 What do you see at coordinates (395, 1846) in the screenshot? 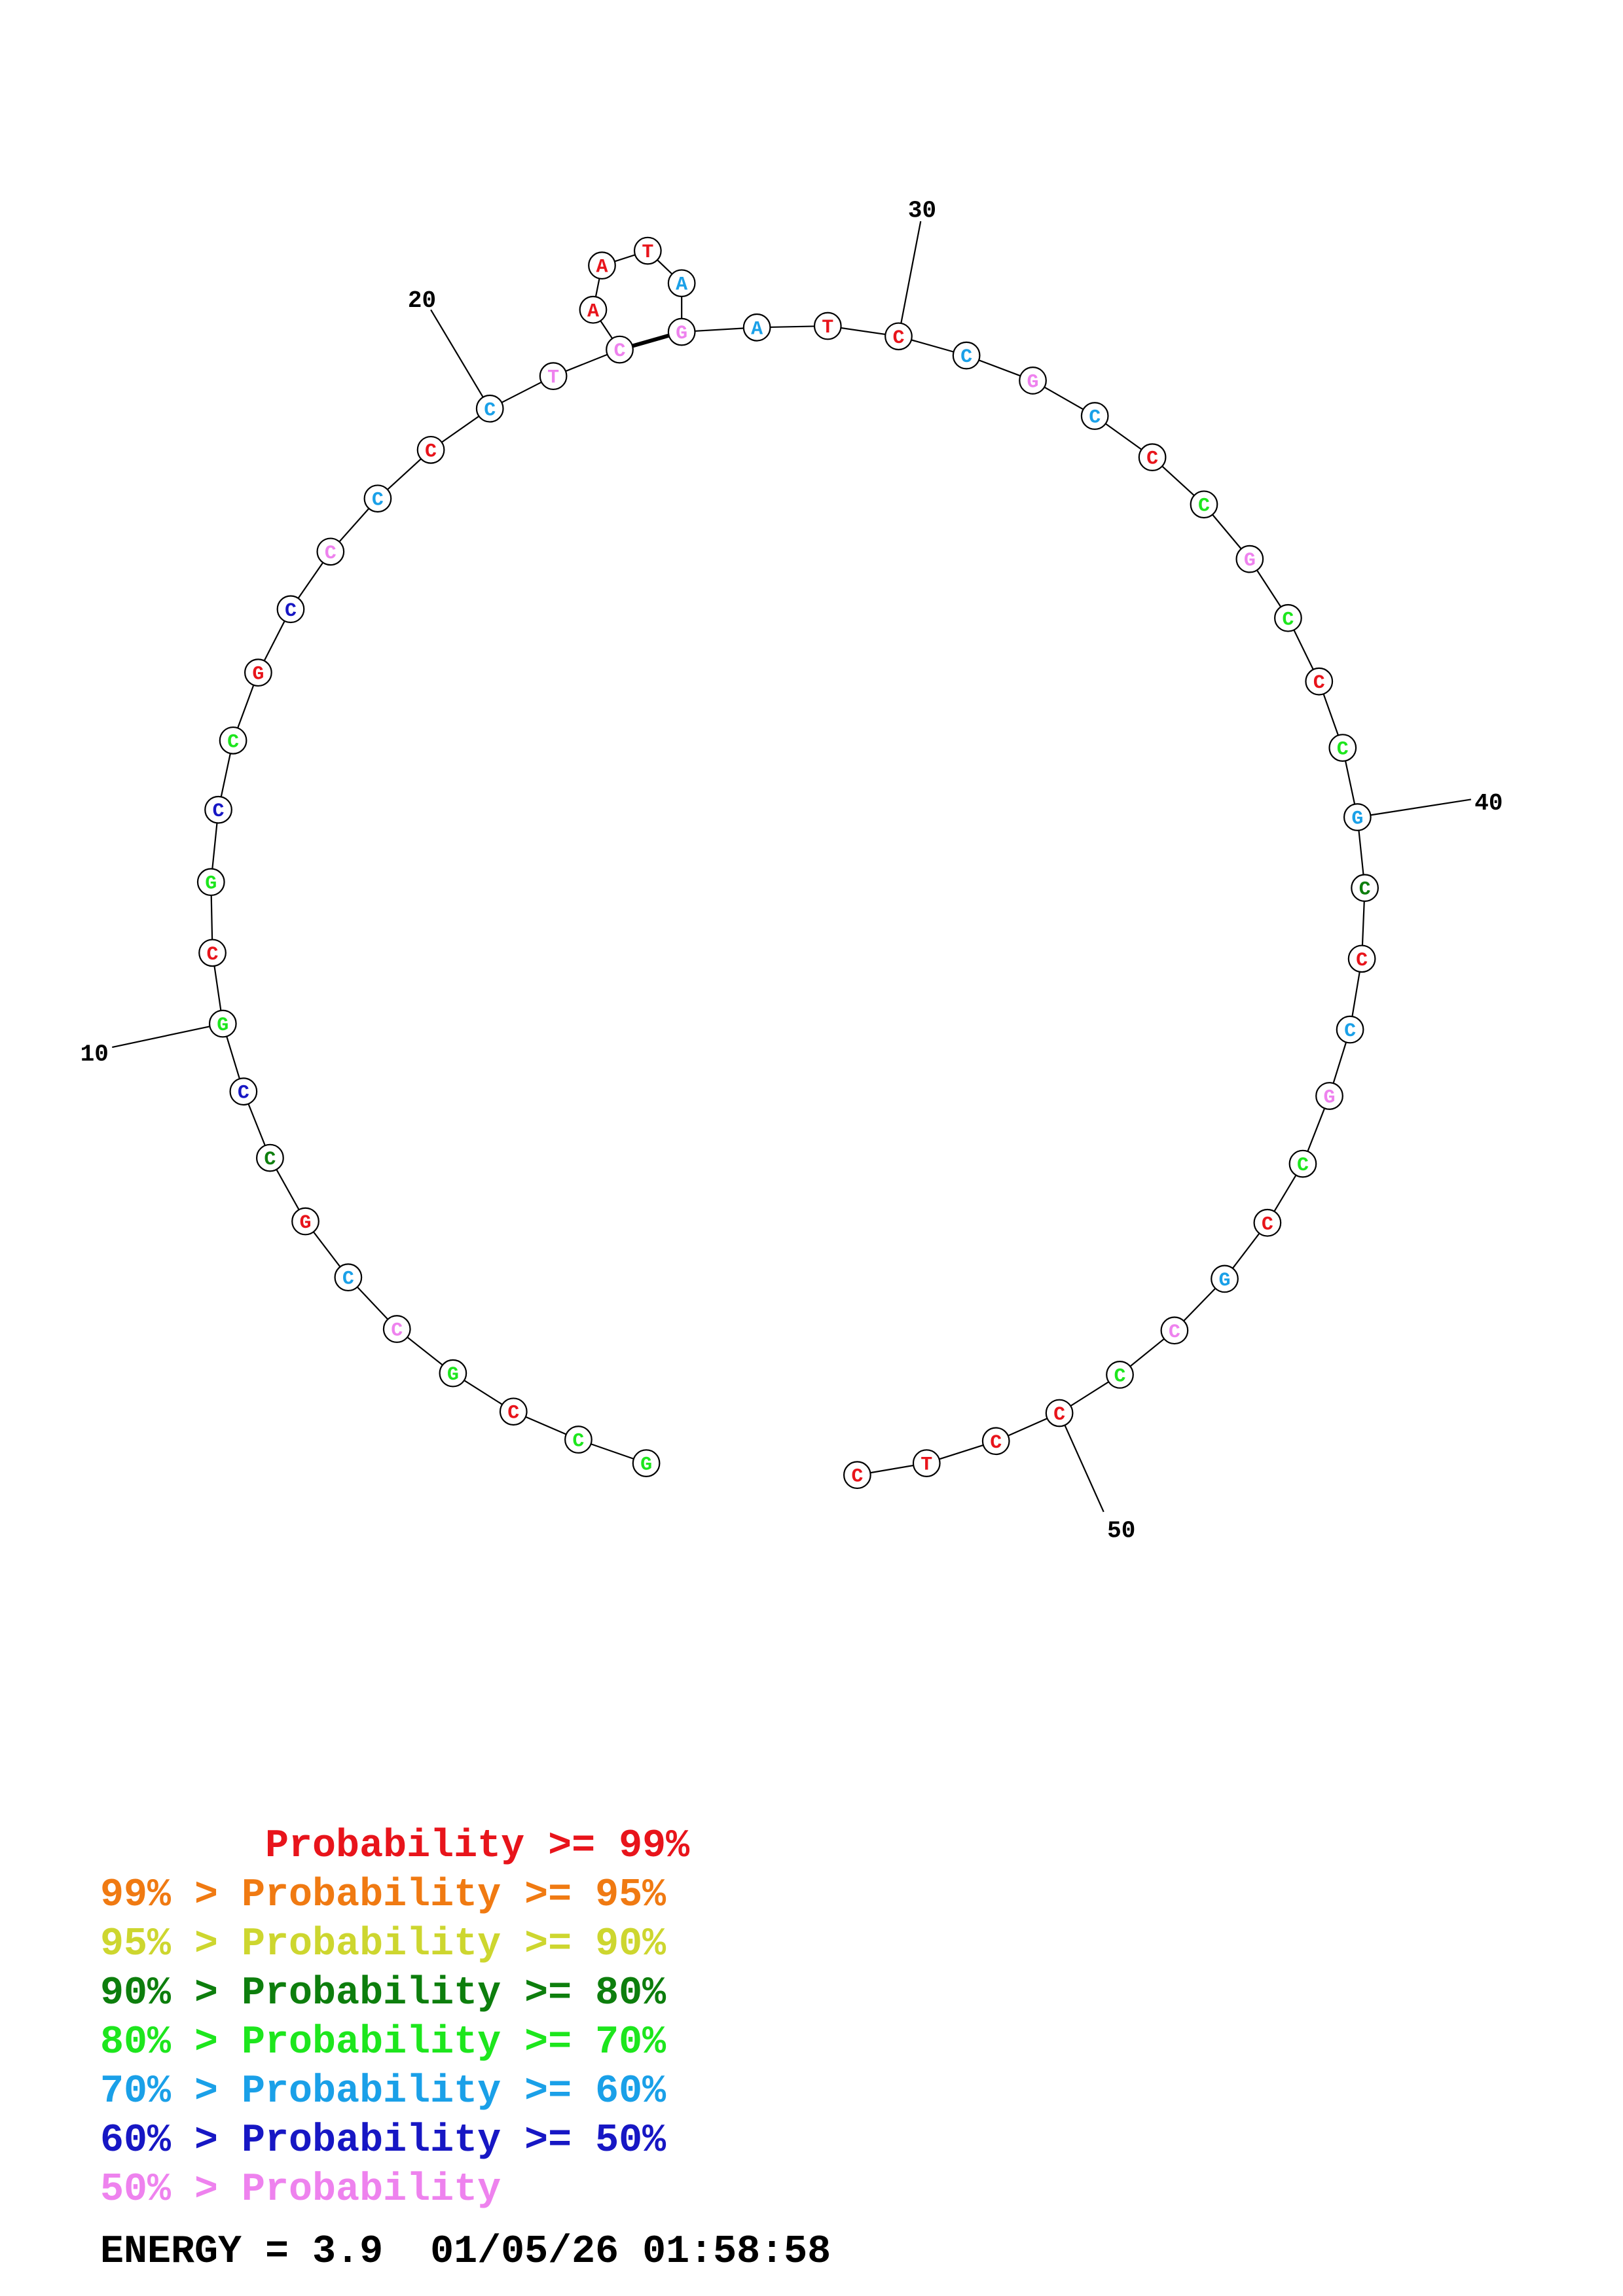
I see `legend-line-1: Probability >= 99%` at bounding box center [395, 1846].